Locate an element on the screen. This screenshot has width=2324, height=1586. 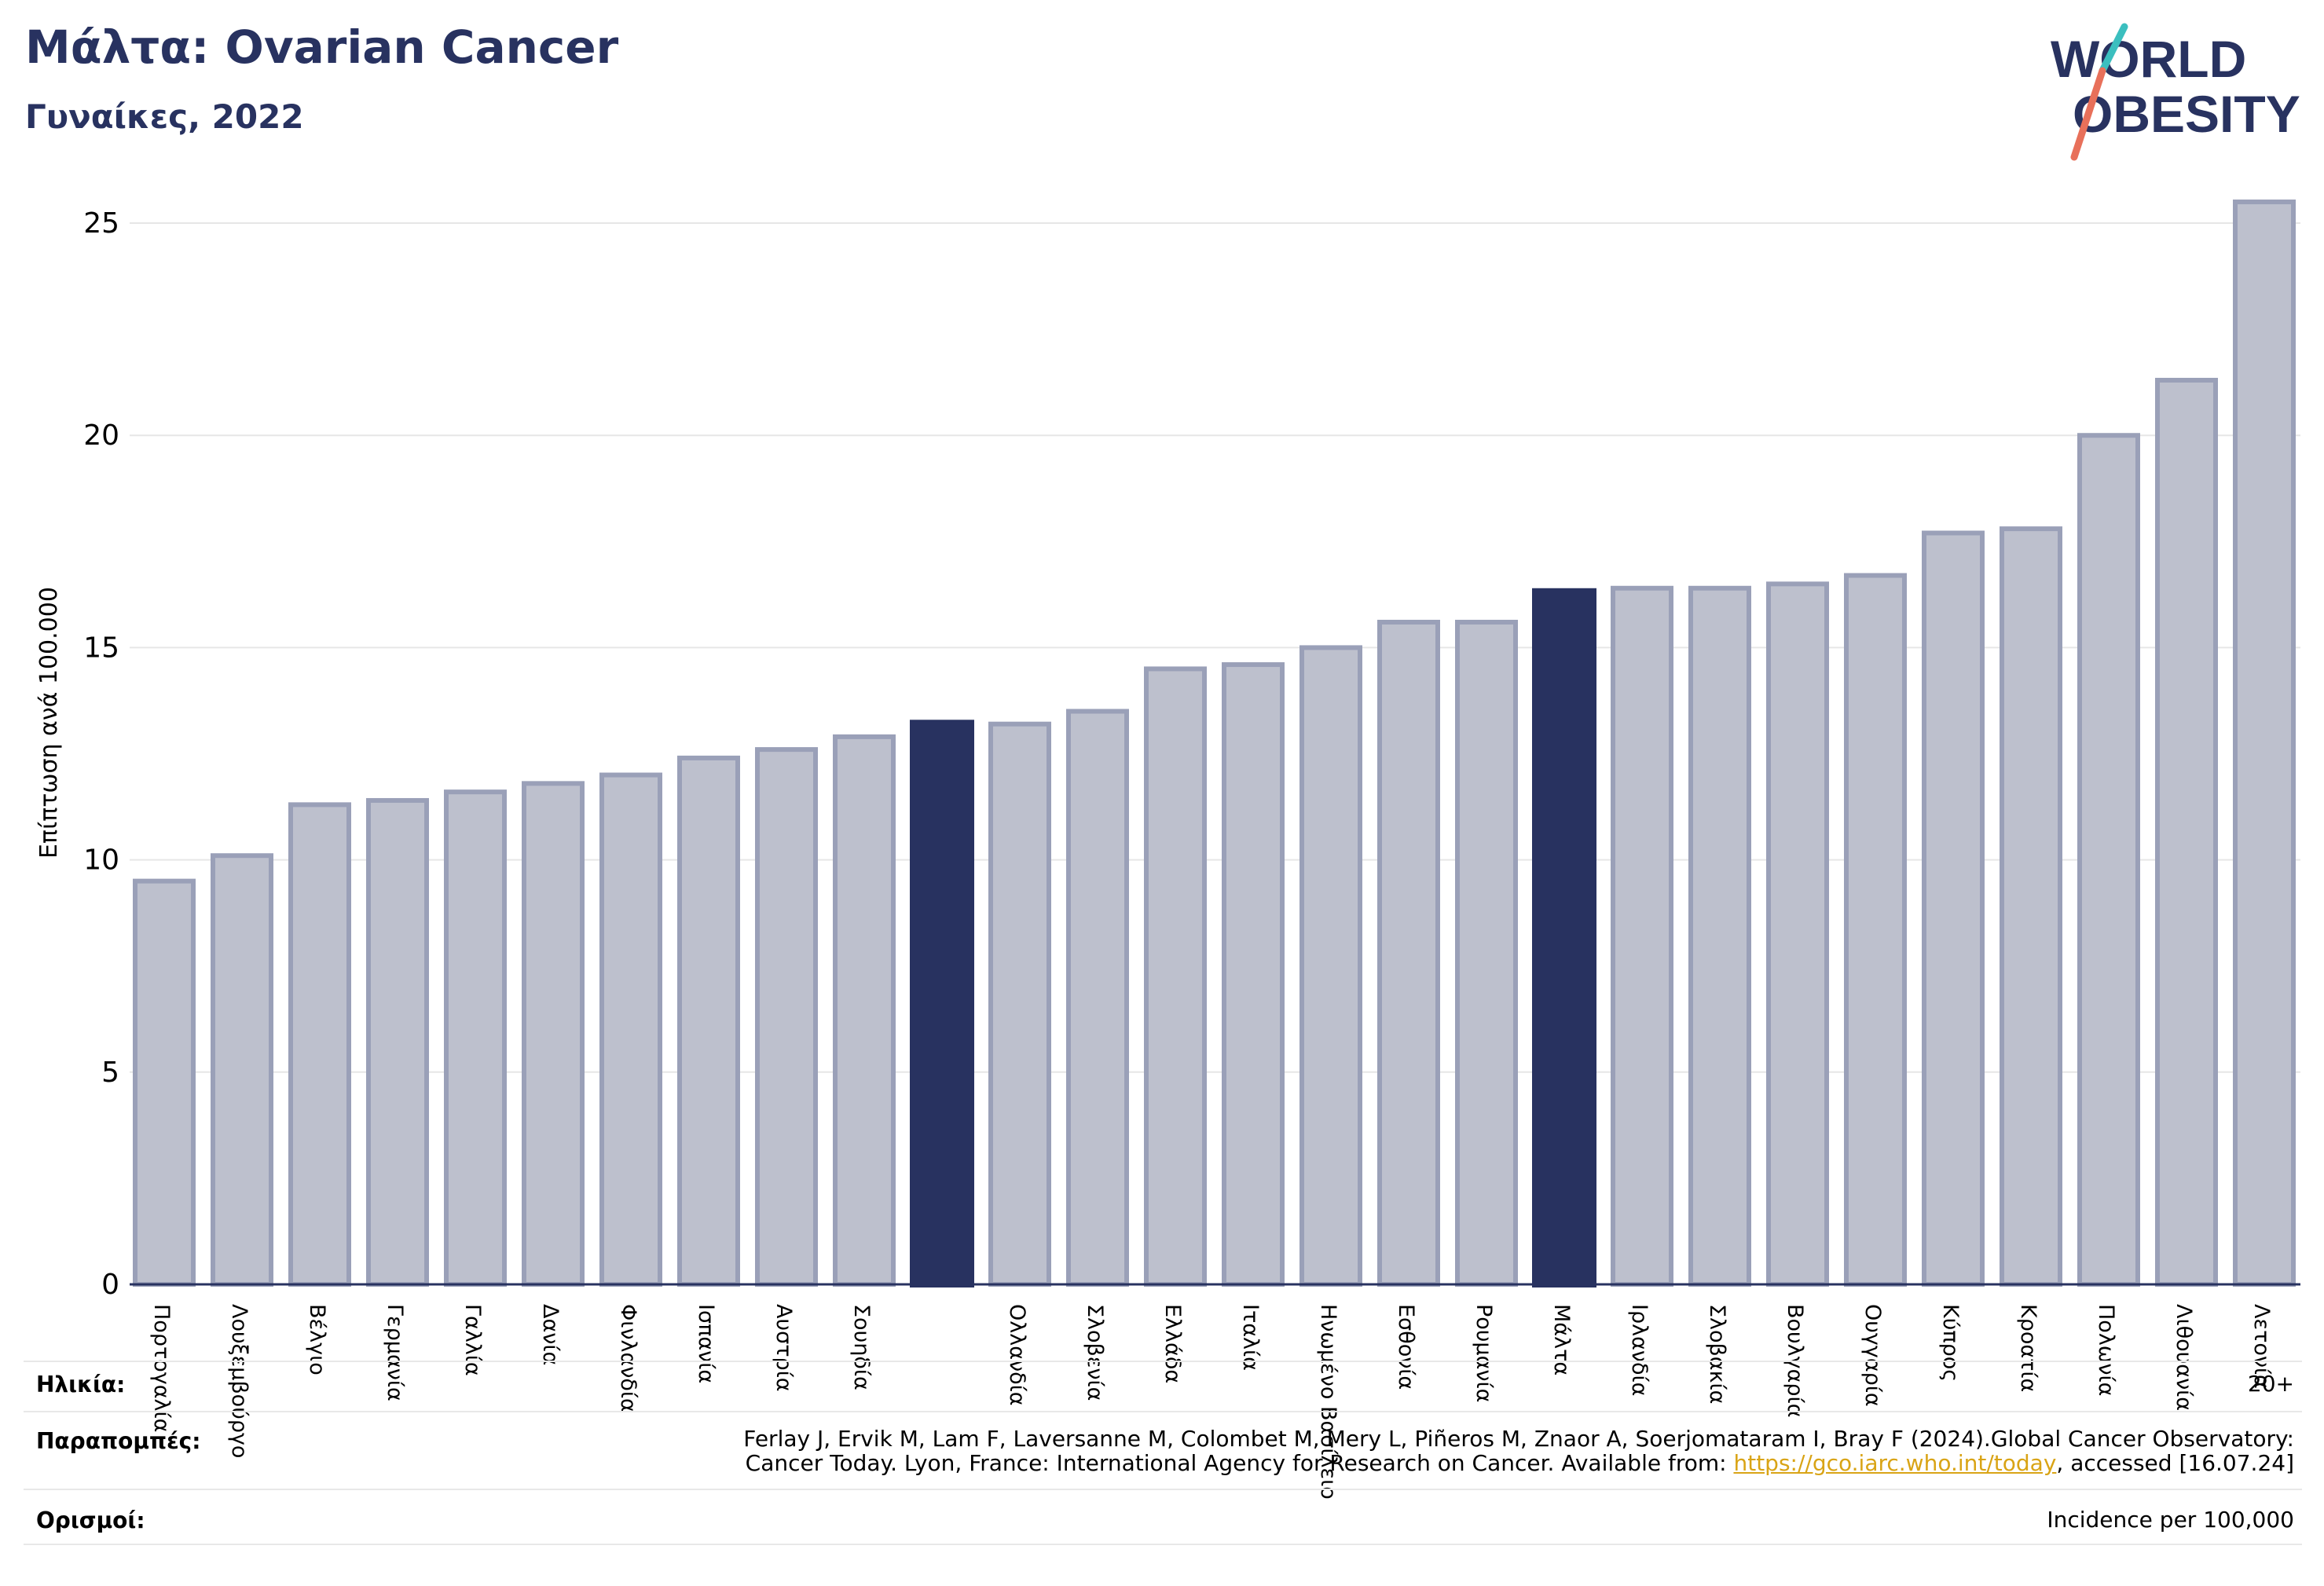
x-tick-label: Ισπανία is located at coordinates (706, 1343).